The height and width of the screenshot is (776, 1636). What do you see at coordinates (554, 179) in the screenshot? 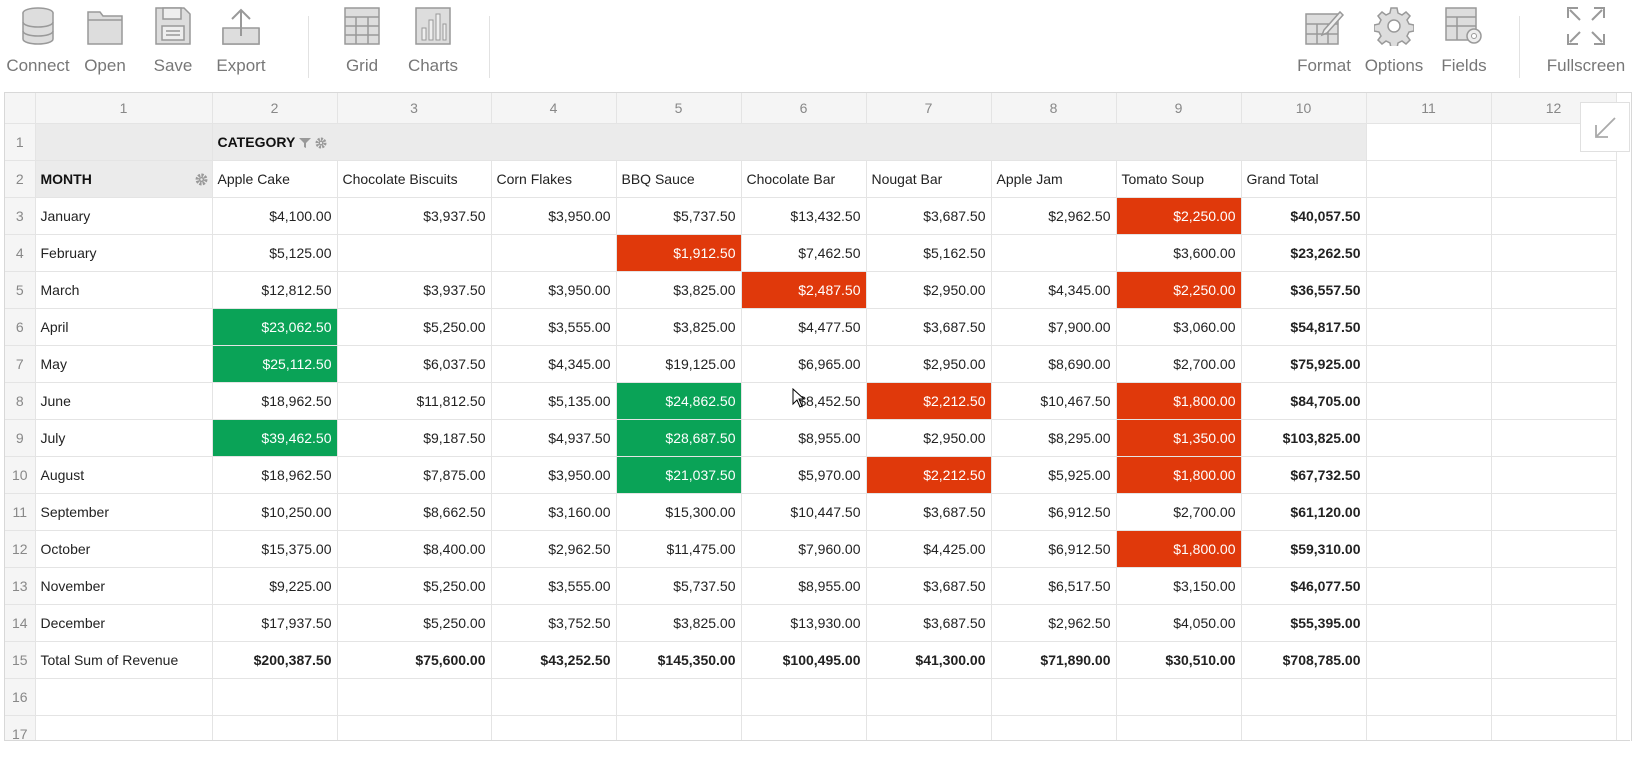
I see `category-column-header: Corn Flakes` at bounding box center [554, 179].